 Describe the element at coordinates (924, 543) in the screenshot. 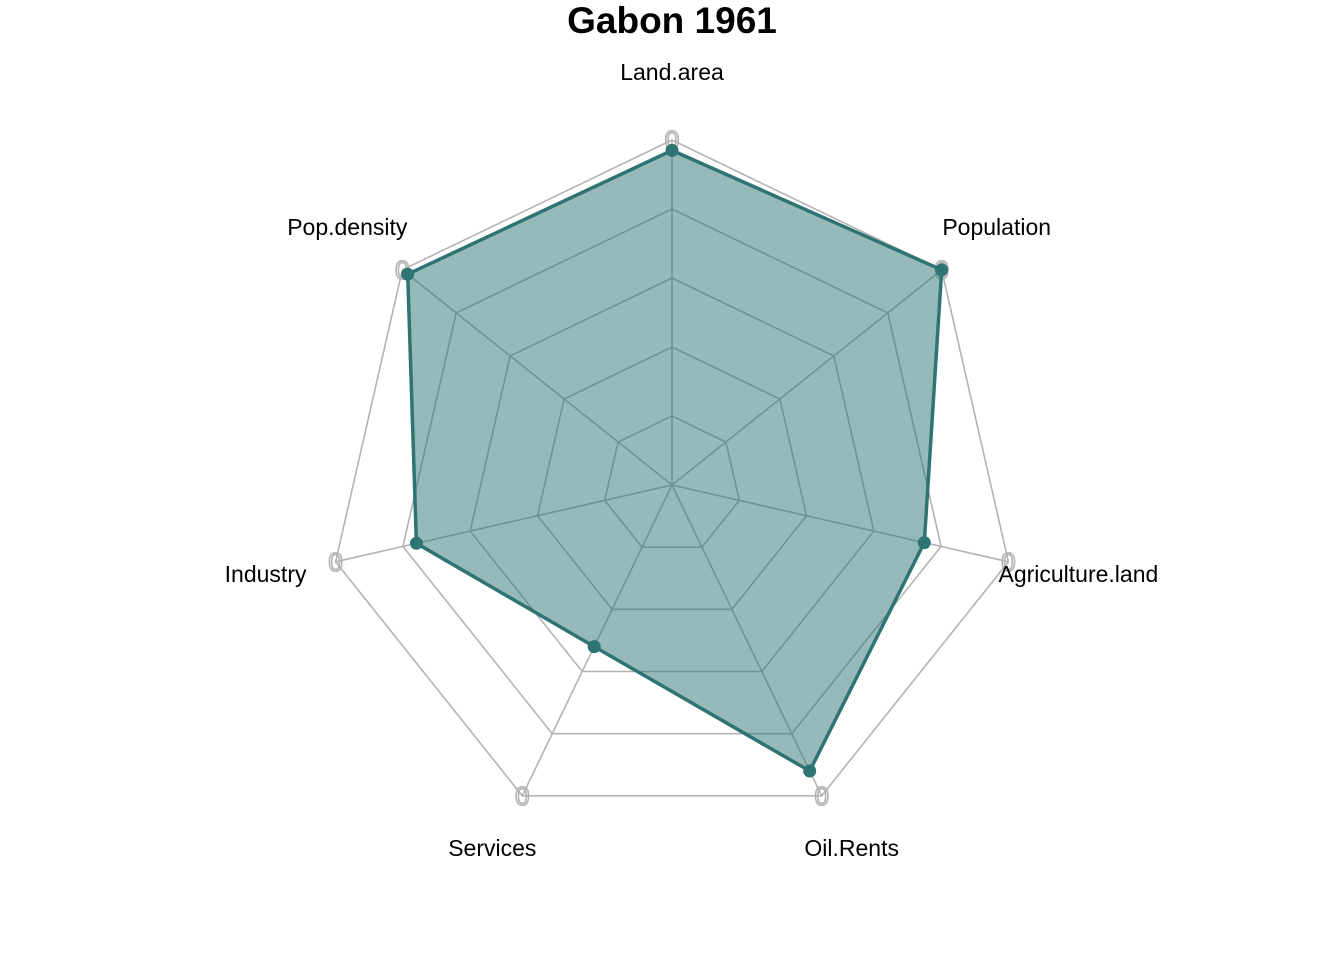

I see `data-point-Agriculture.land` at that location.